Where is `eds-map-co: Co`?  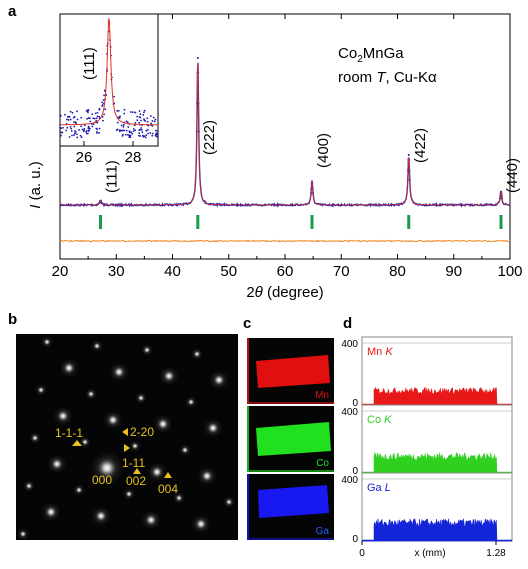
eds-map-co: Co is located at coordinates (290, 439).